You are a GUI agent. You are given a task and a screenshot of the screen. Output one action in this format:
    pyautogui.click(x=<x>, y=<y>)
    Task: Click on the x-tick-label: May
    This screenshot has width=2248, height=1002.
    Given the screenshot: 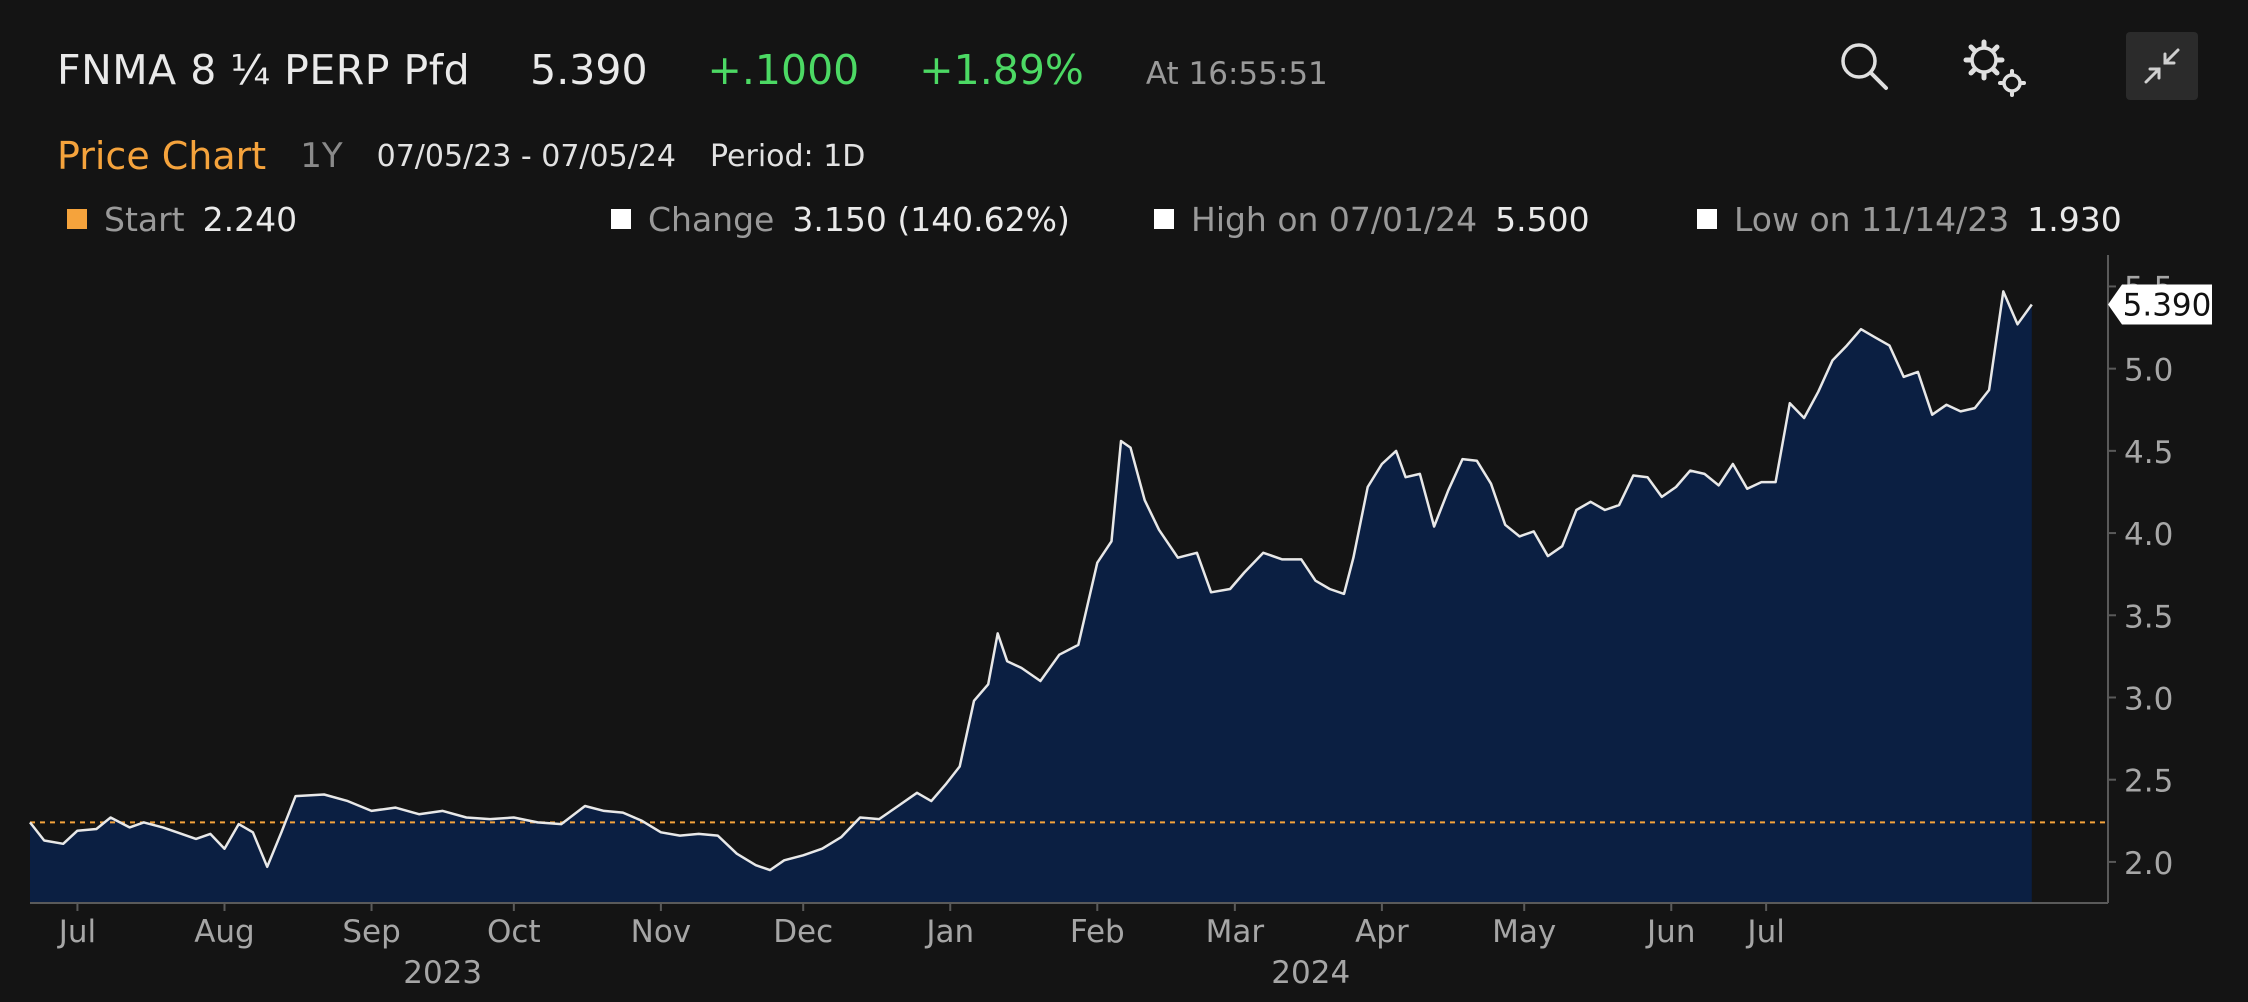 What is the action you would take?
    pyautogui.click(x=1524, y=932)
    